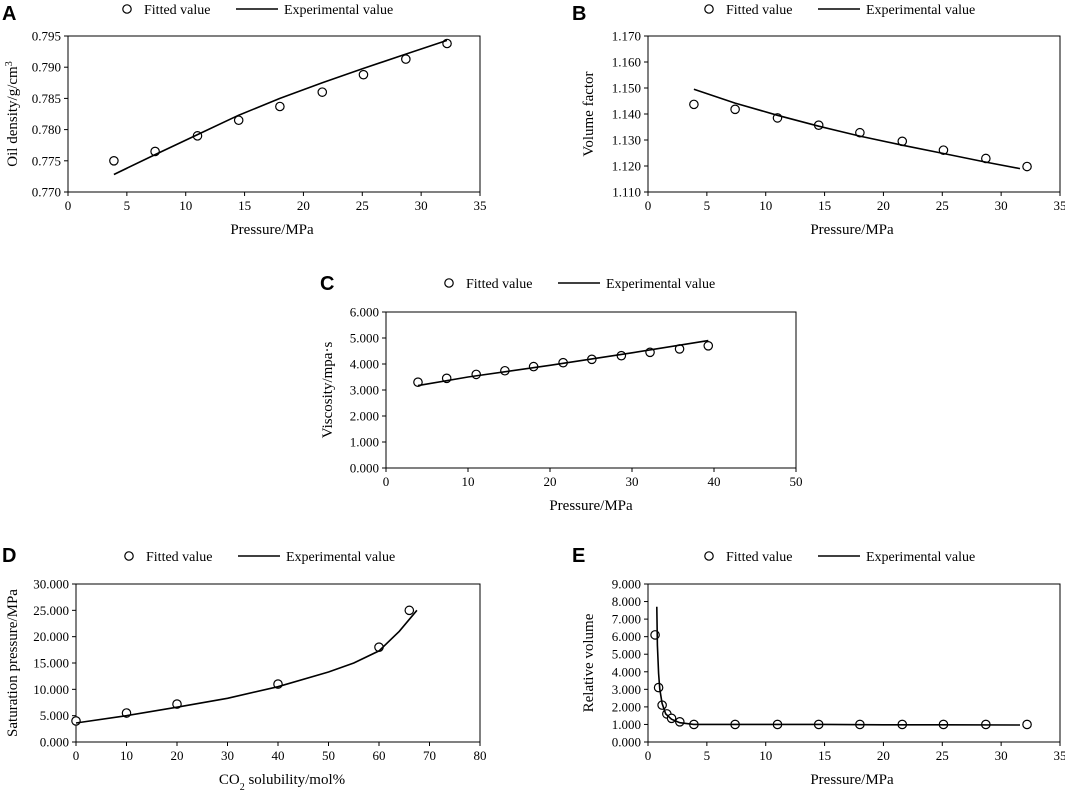 The image size is (1065, 791). I want to click on x-tick-label: 70, so click(429, 755).